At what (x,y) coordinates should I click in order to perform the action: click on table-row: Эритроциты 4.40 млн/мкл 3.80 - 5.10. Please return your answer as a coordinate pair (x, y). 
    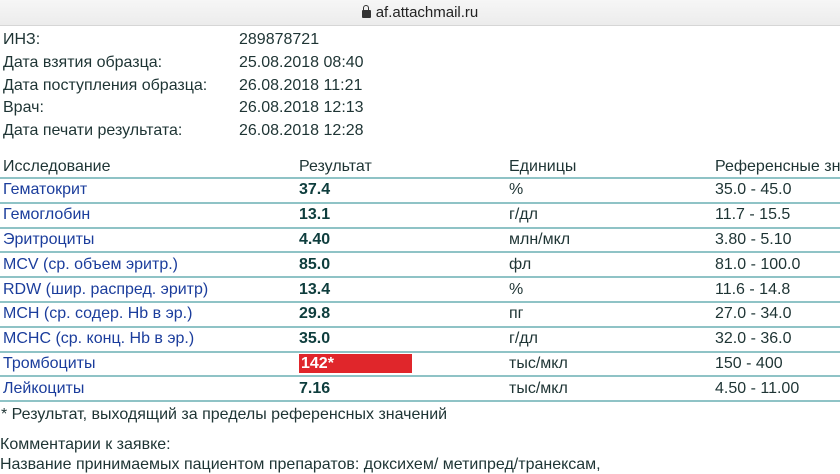
    Looking at the image, I should click on (420, 240).